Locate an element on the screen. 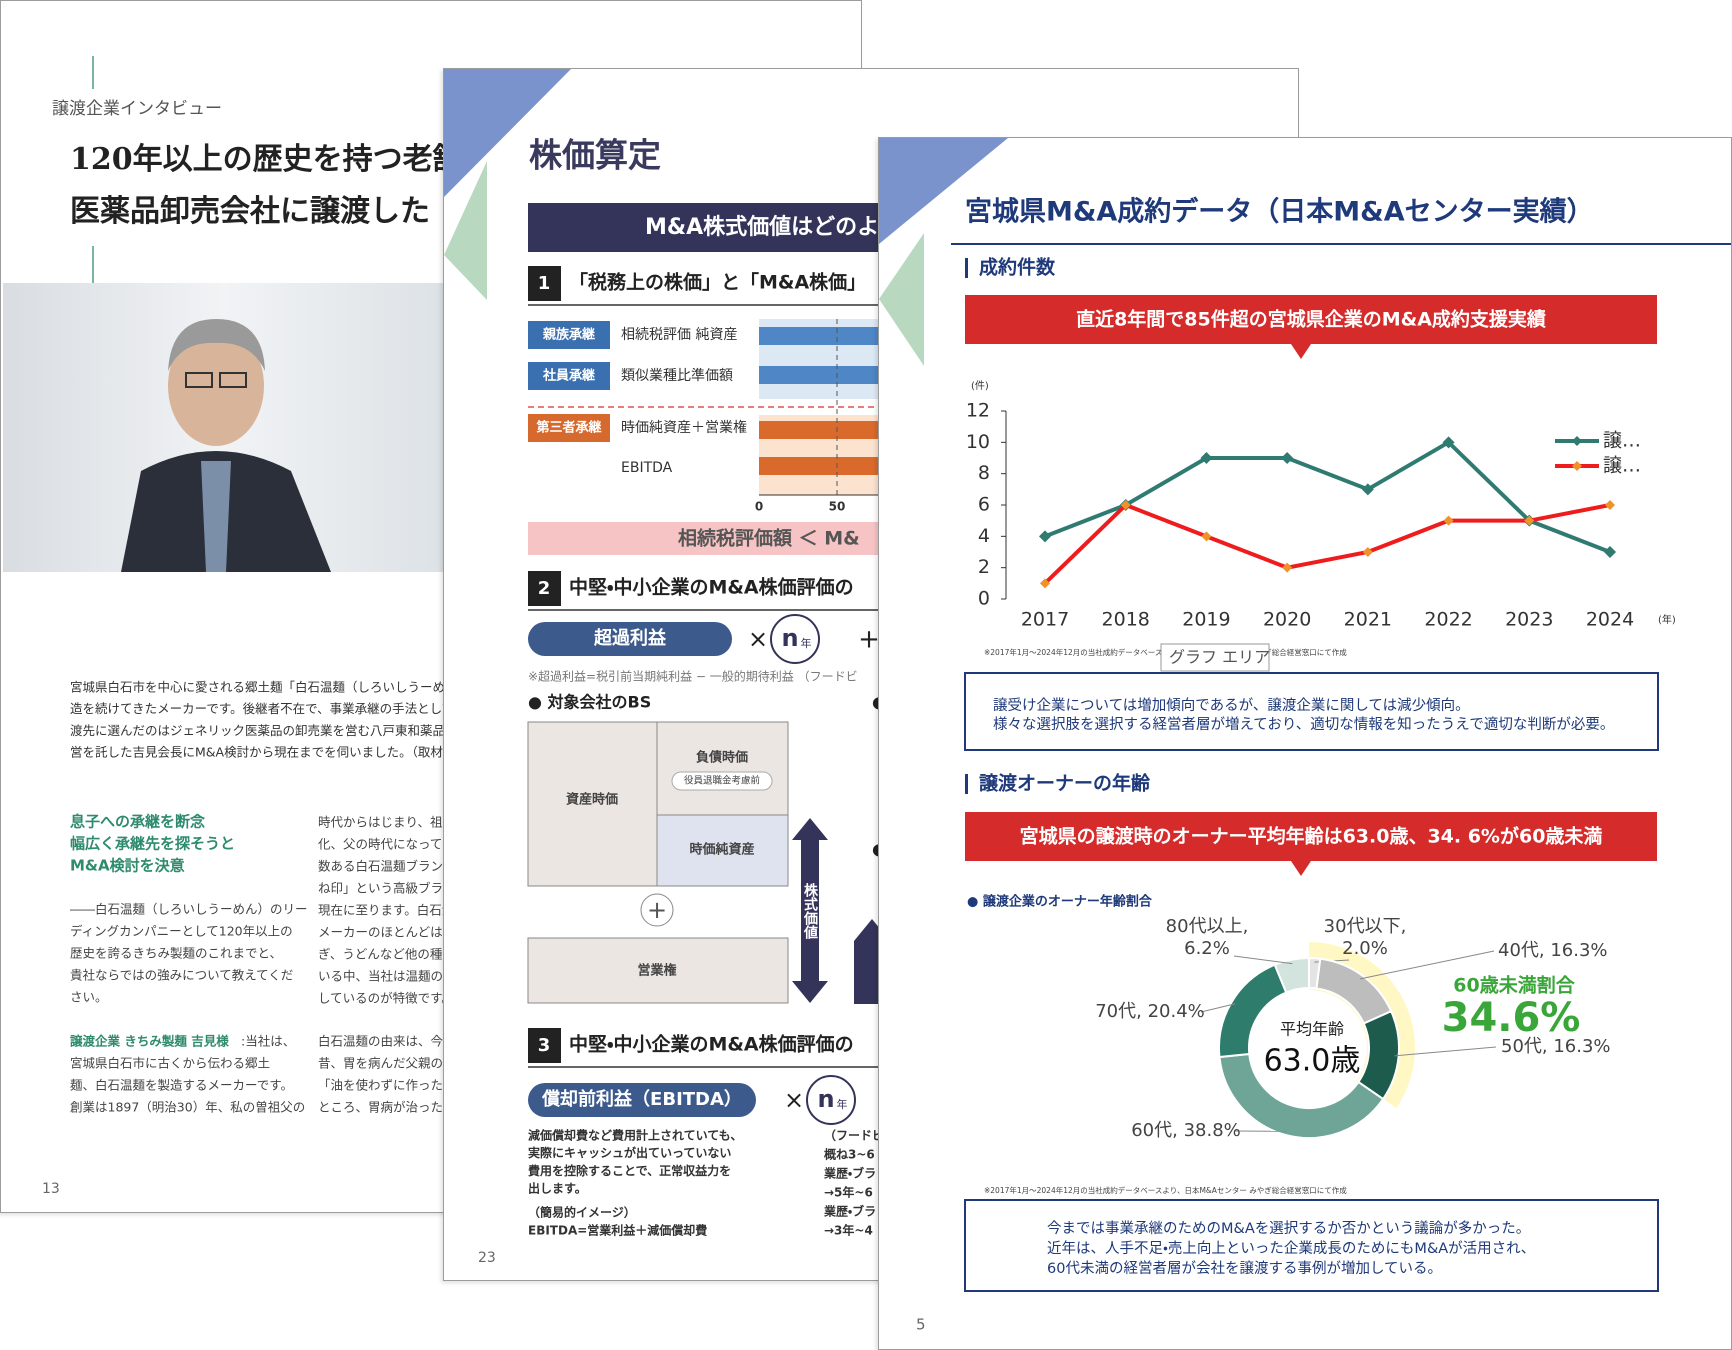  formula-pill-text: 超過利益 is located at coordinates (630, 638).